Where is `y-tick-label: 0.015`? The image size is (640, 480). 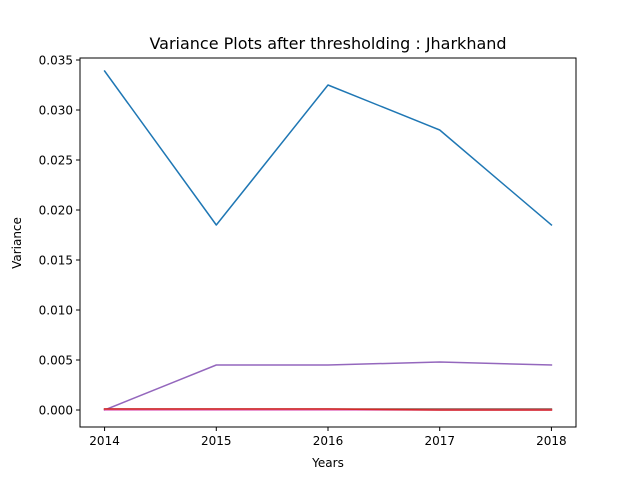 y-tick-label: 0.015 is located at coordinates (56, 261).